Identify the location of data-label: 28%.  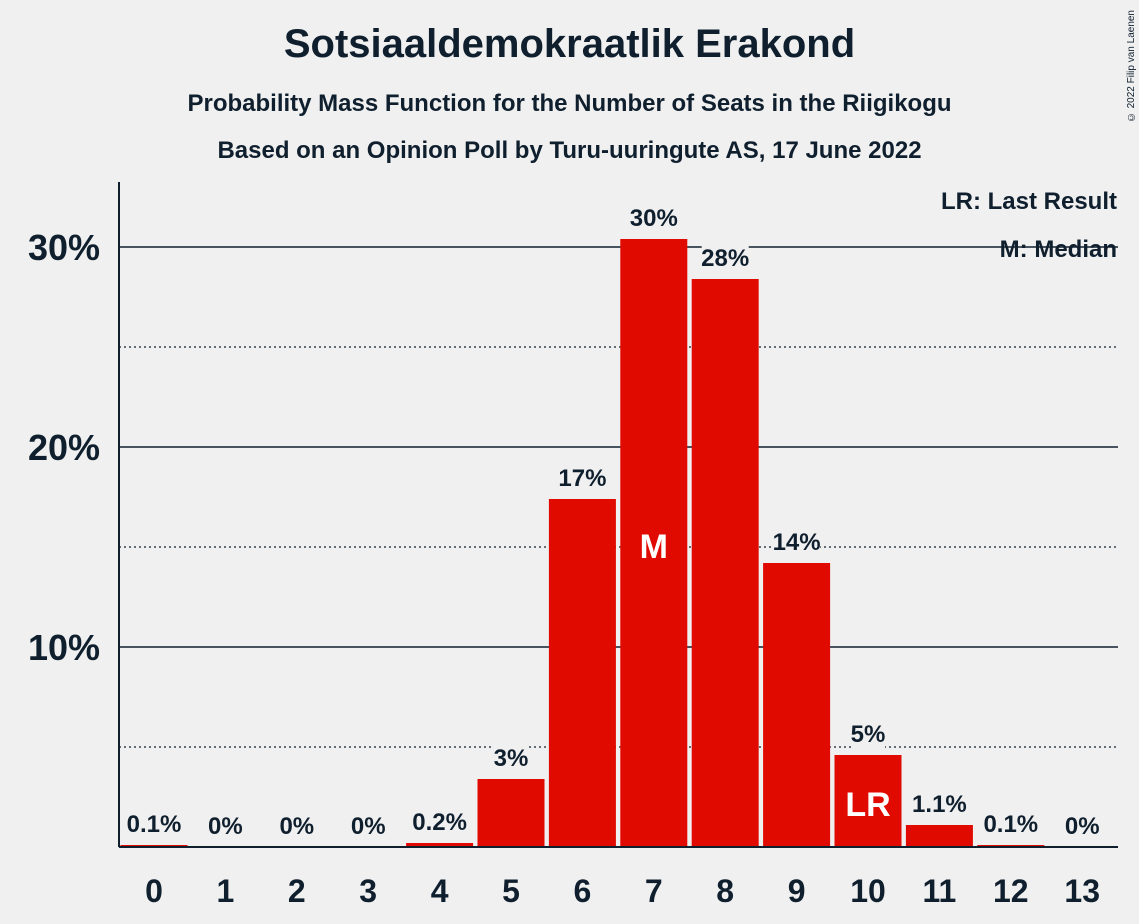
(725, 258).